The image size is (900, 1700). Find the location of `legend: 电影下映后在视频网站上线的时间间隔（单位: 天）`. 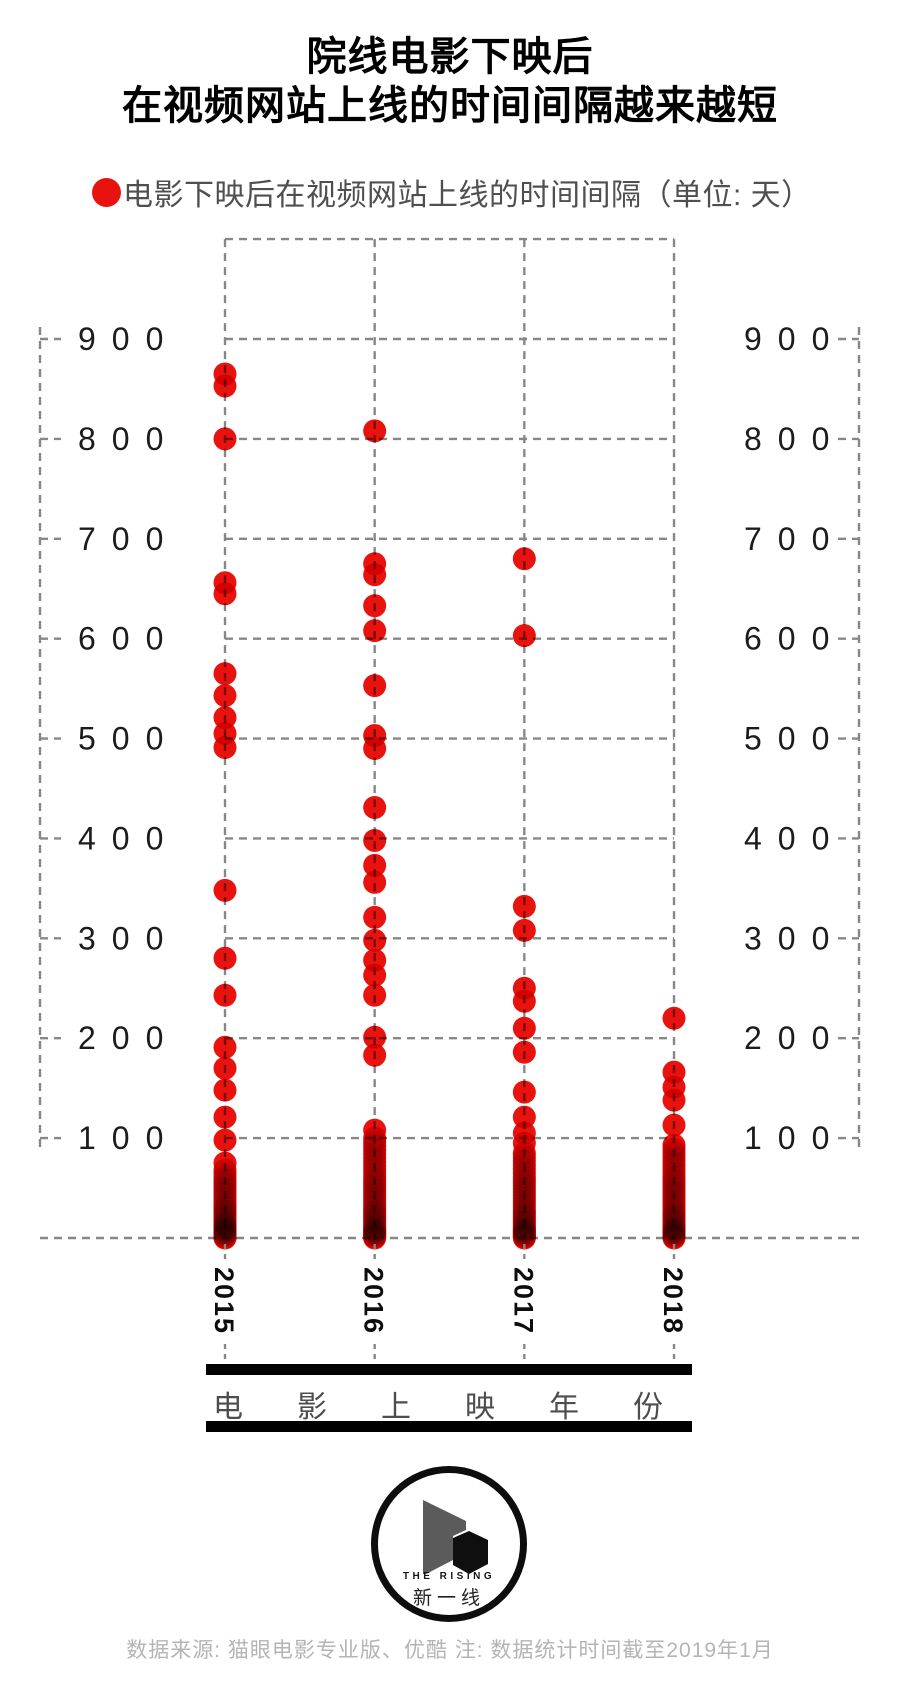

legend: 电影下映后在视频网站上线的时间间隔（单位: 天） is located at coordinates (452, 192).